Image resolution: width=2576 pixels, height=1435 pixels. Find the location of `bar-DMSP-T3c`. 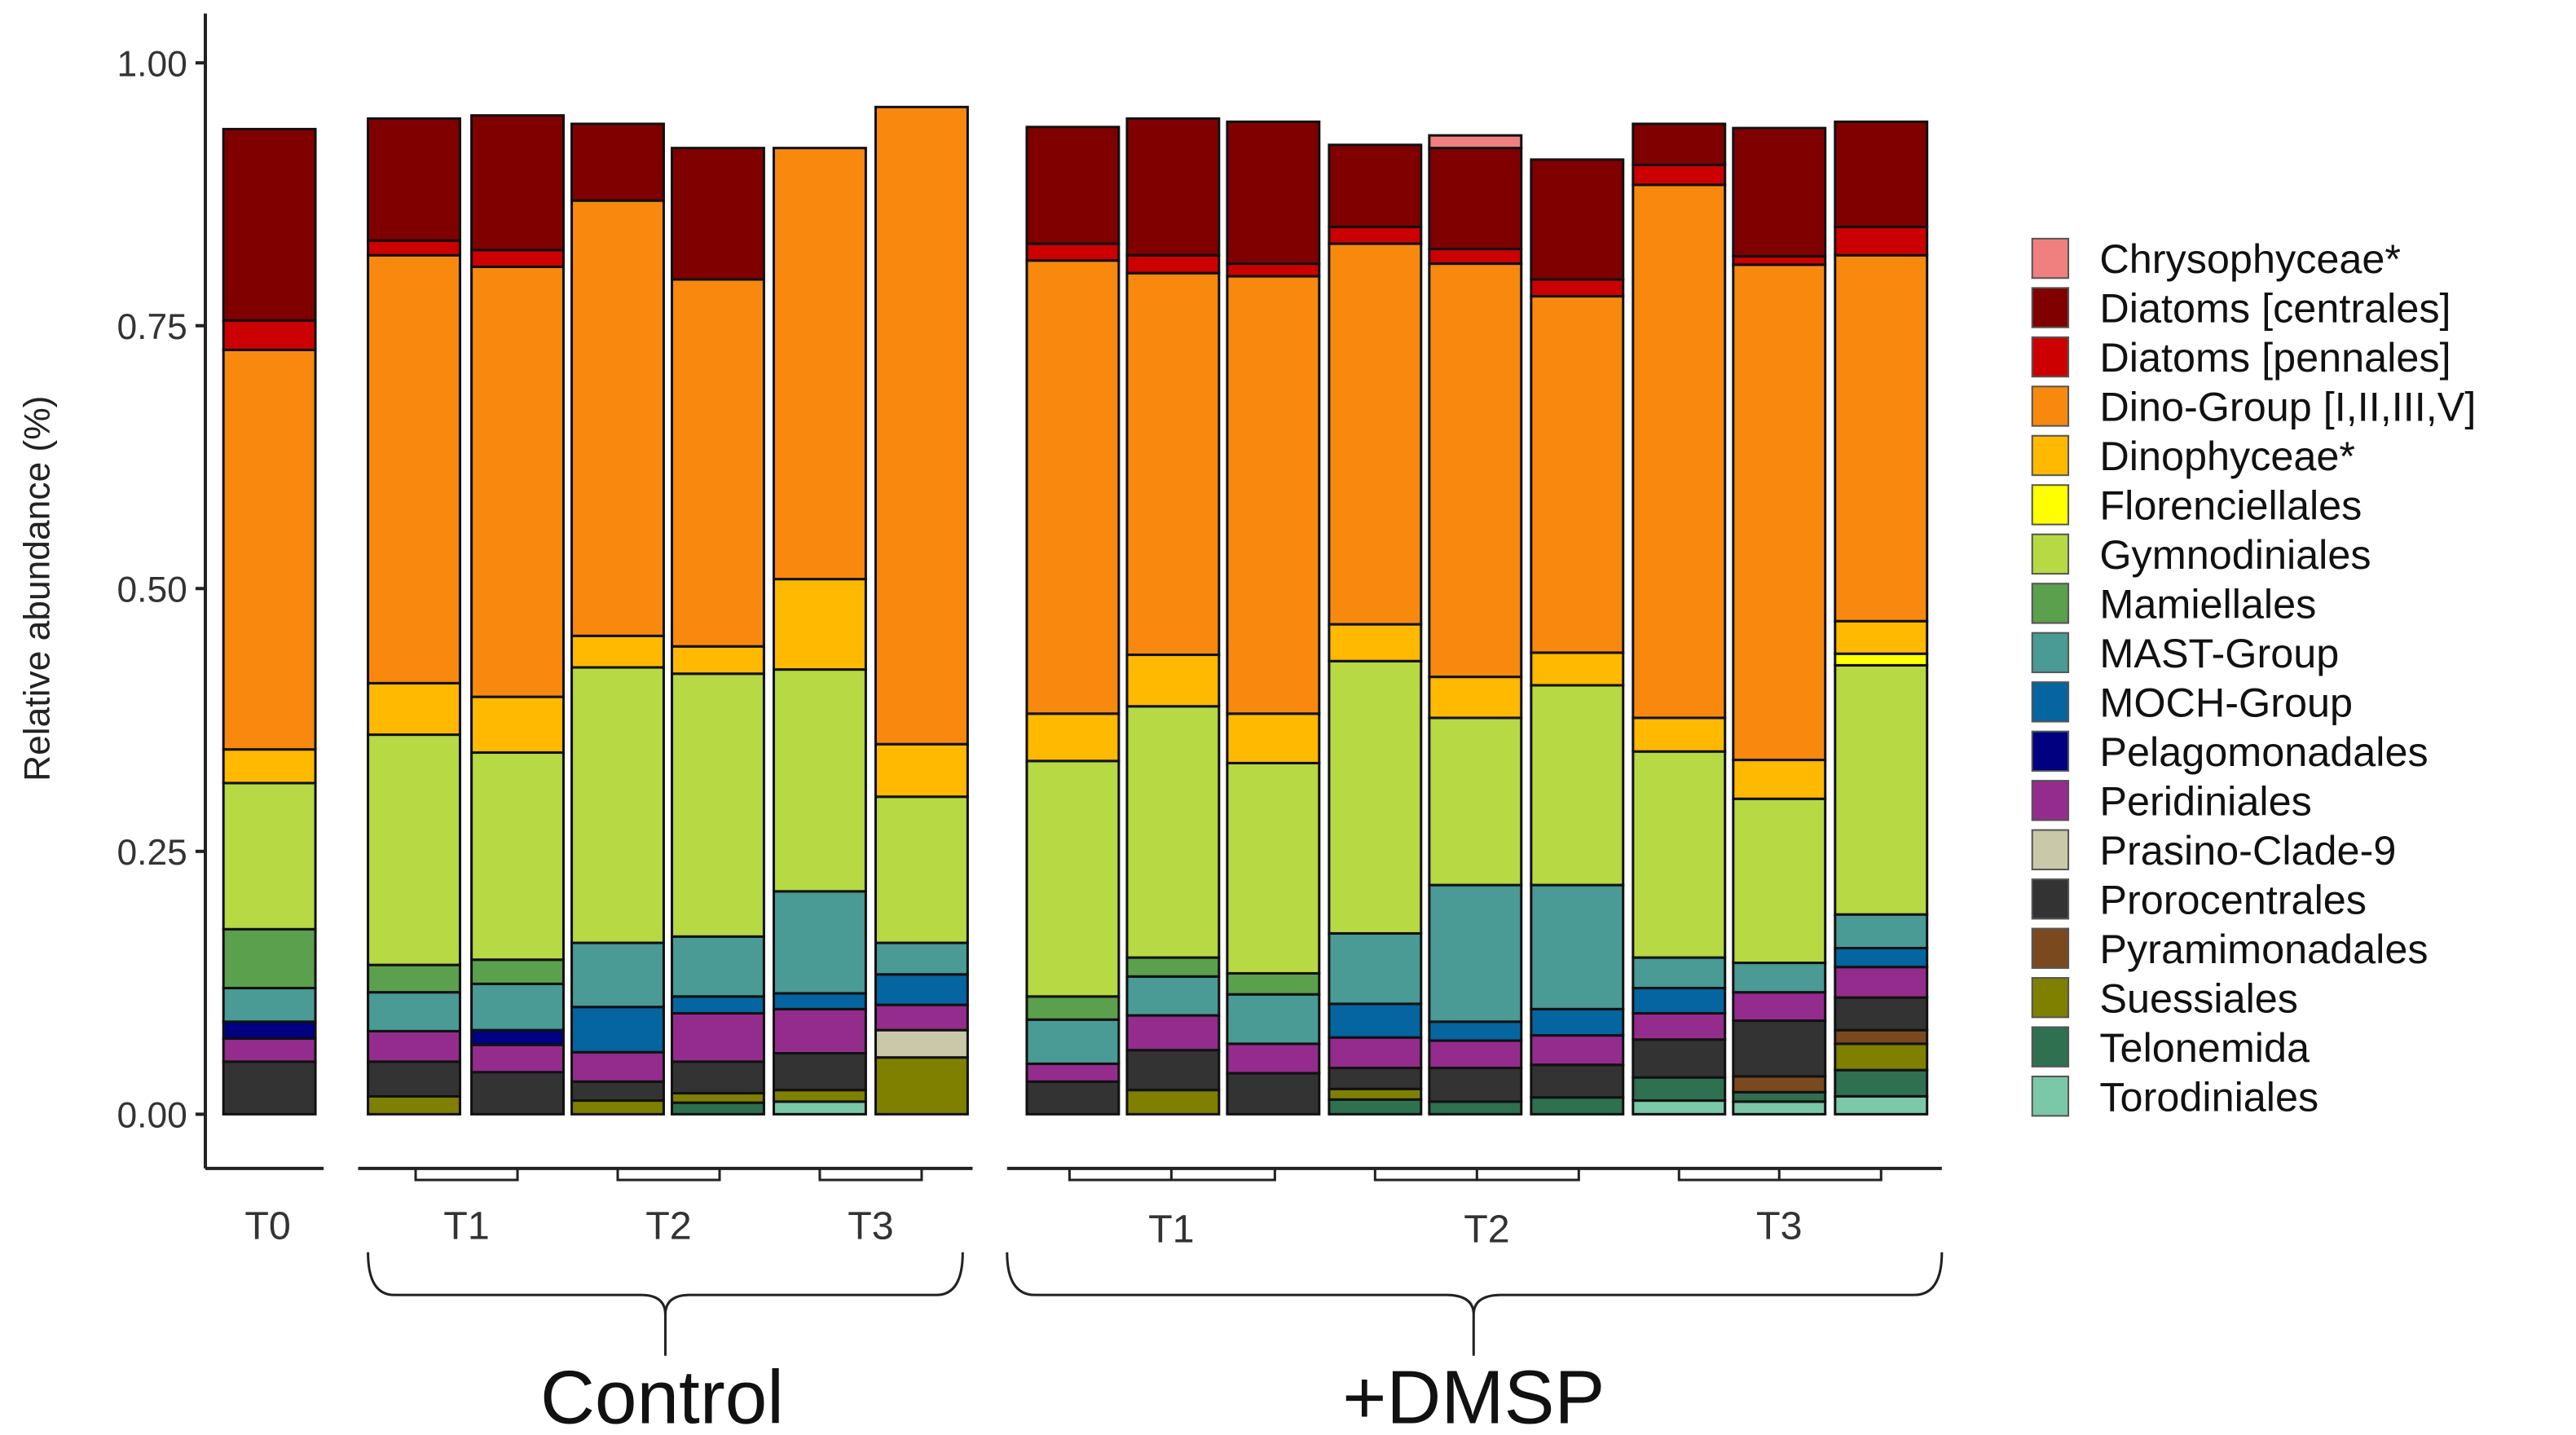

bar-DMSP-T3c is located at coordinates (1881, 618).